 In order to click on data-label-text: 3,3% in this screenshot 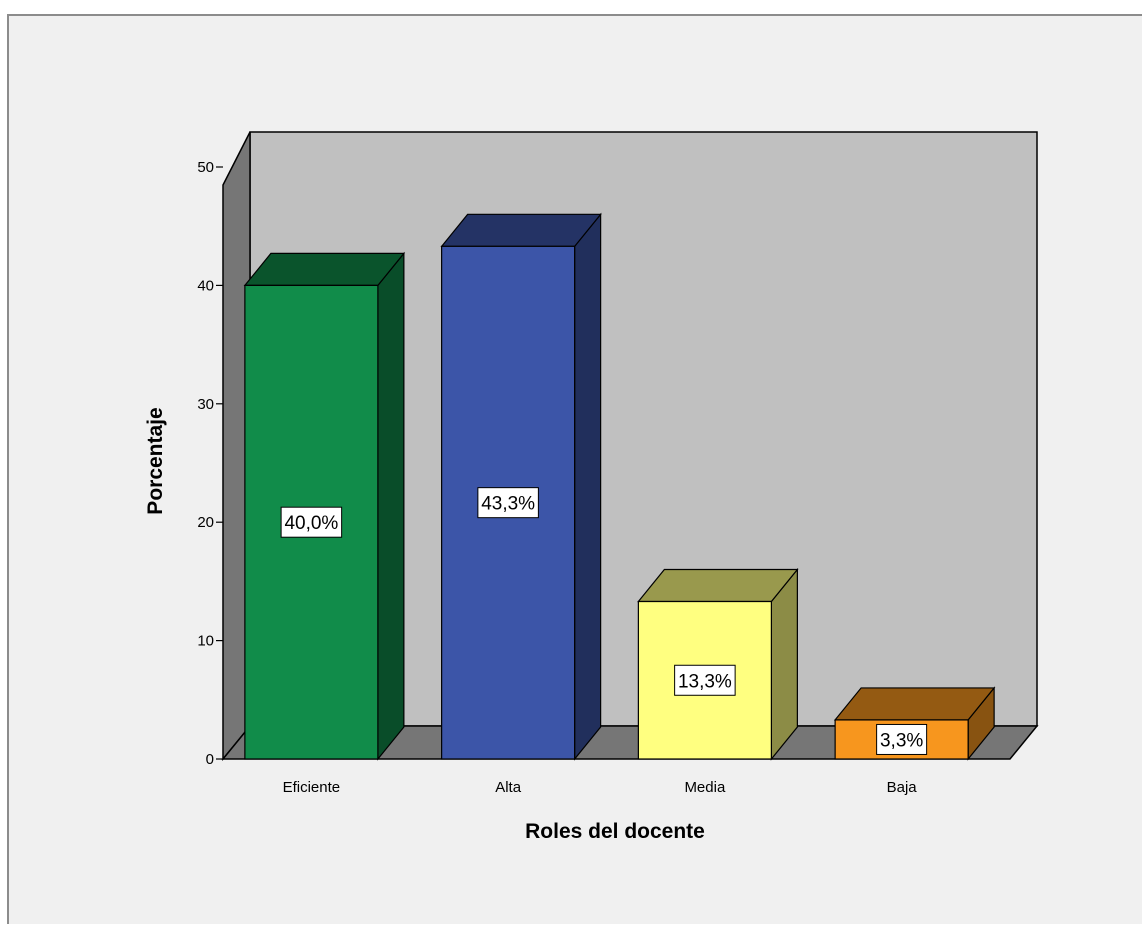, I will do `click(901, 740)`.